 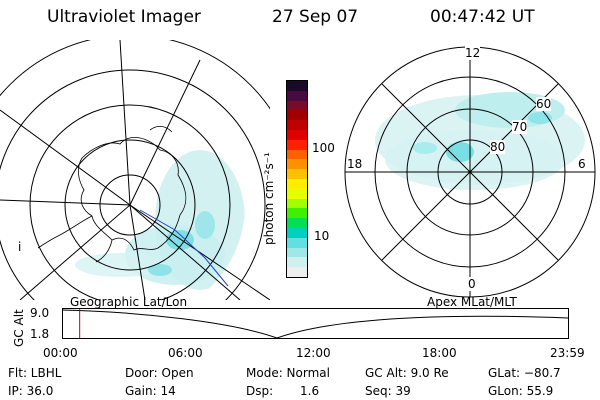 I want to click on coastline, so click(x=112, y=194).